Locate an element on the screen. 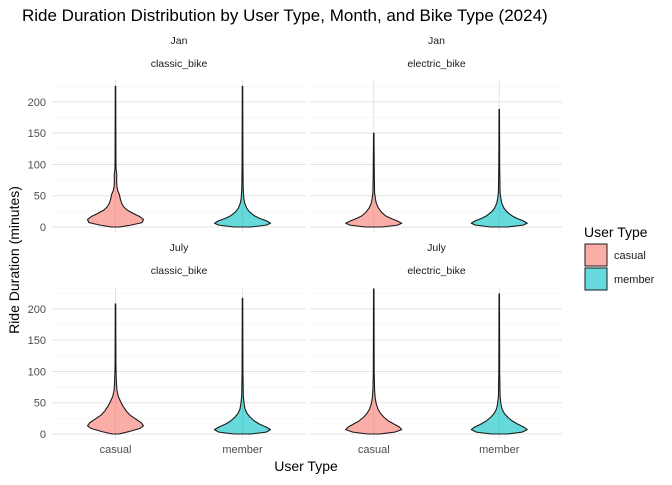 Image resolution: width=672 pixels, height=485 pixels. legend-label-member: member is located at coordinates (634, 280).